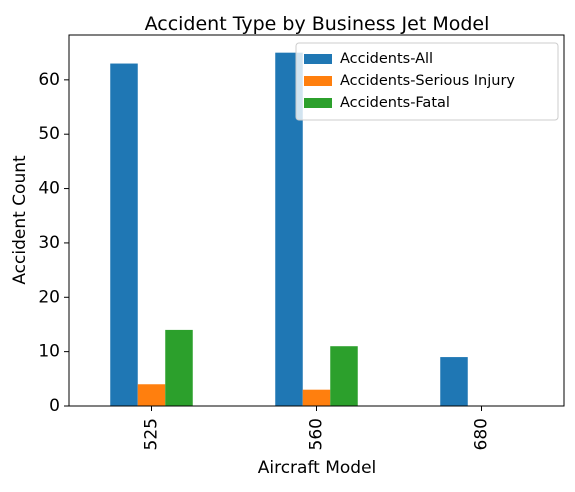 The width and height of the screenshot is (575, 492). Describe the element at coordinates (152, 434) in the screenshot. I see `x-tick-label: 525` at that location.